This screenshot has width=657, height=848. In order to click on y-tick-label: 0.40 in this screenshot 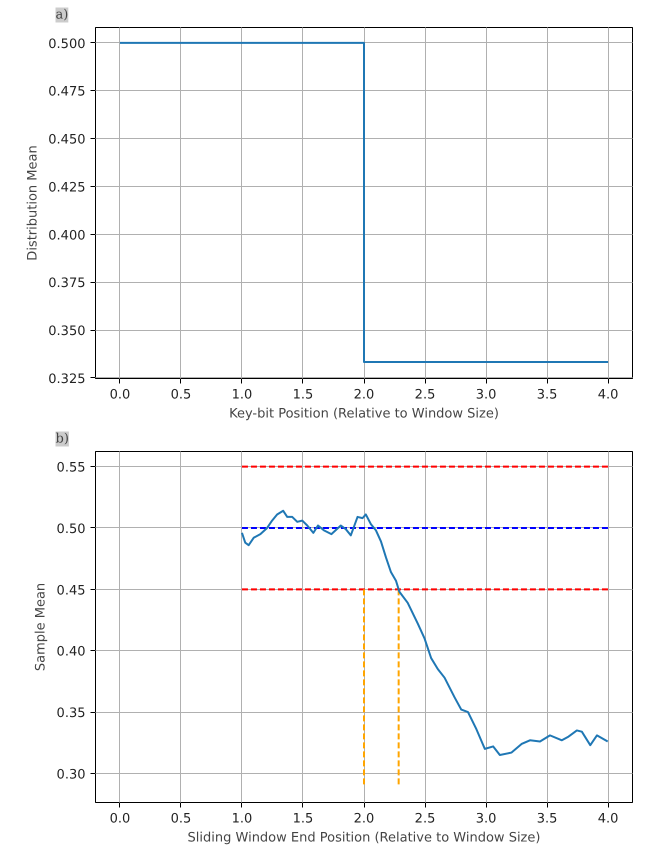, I will do `click(71, 652)`.